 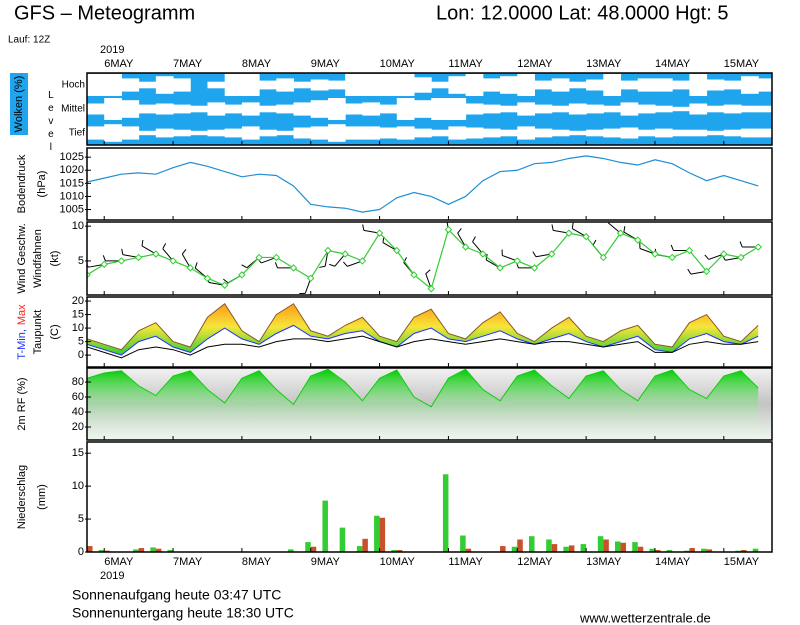 What do you see at coordinates (465, 562) in the screenshot?
I see `x-tick-label: 11MAY` at bounding box center [465, 562].